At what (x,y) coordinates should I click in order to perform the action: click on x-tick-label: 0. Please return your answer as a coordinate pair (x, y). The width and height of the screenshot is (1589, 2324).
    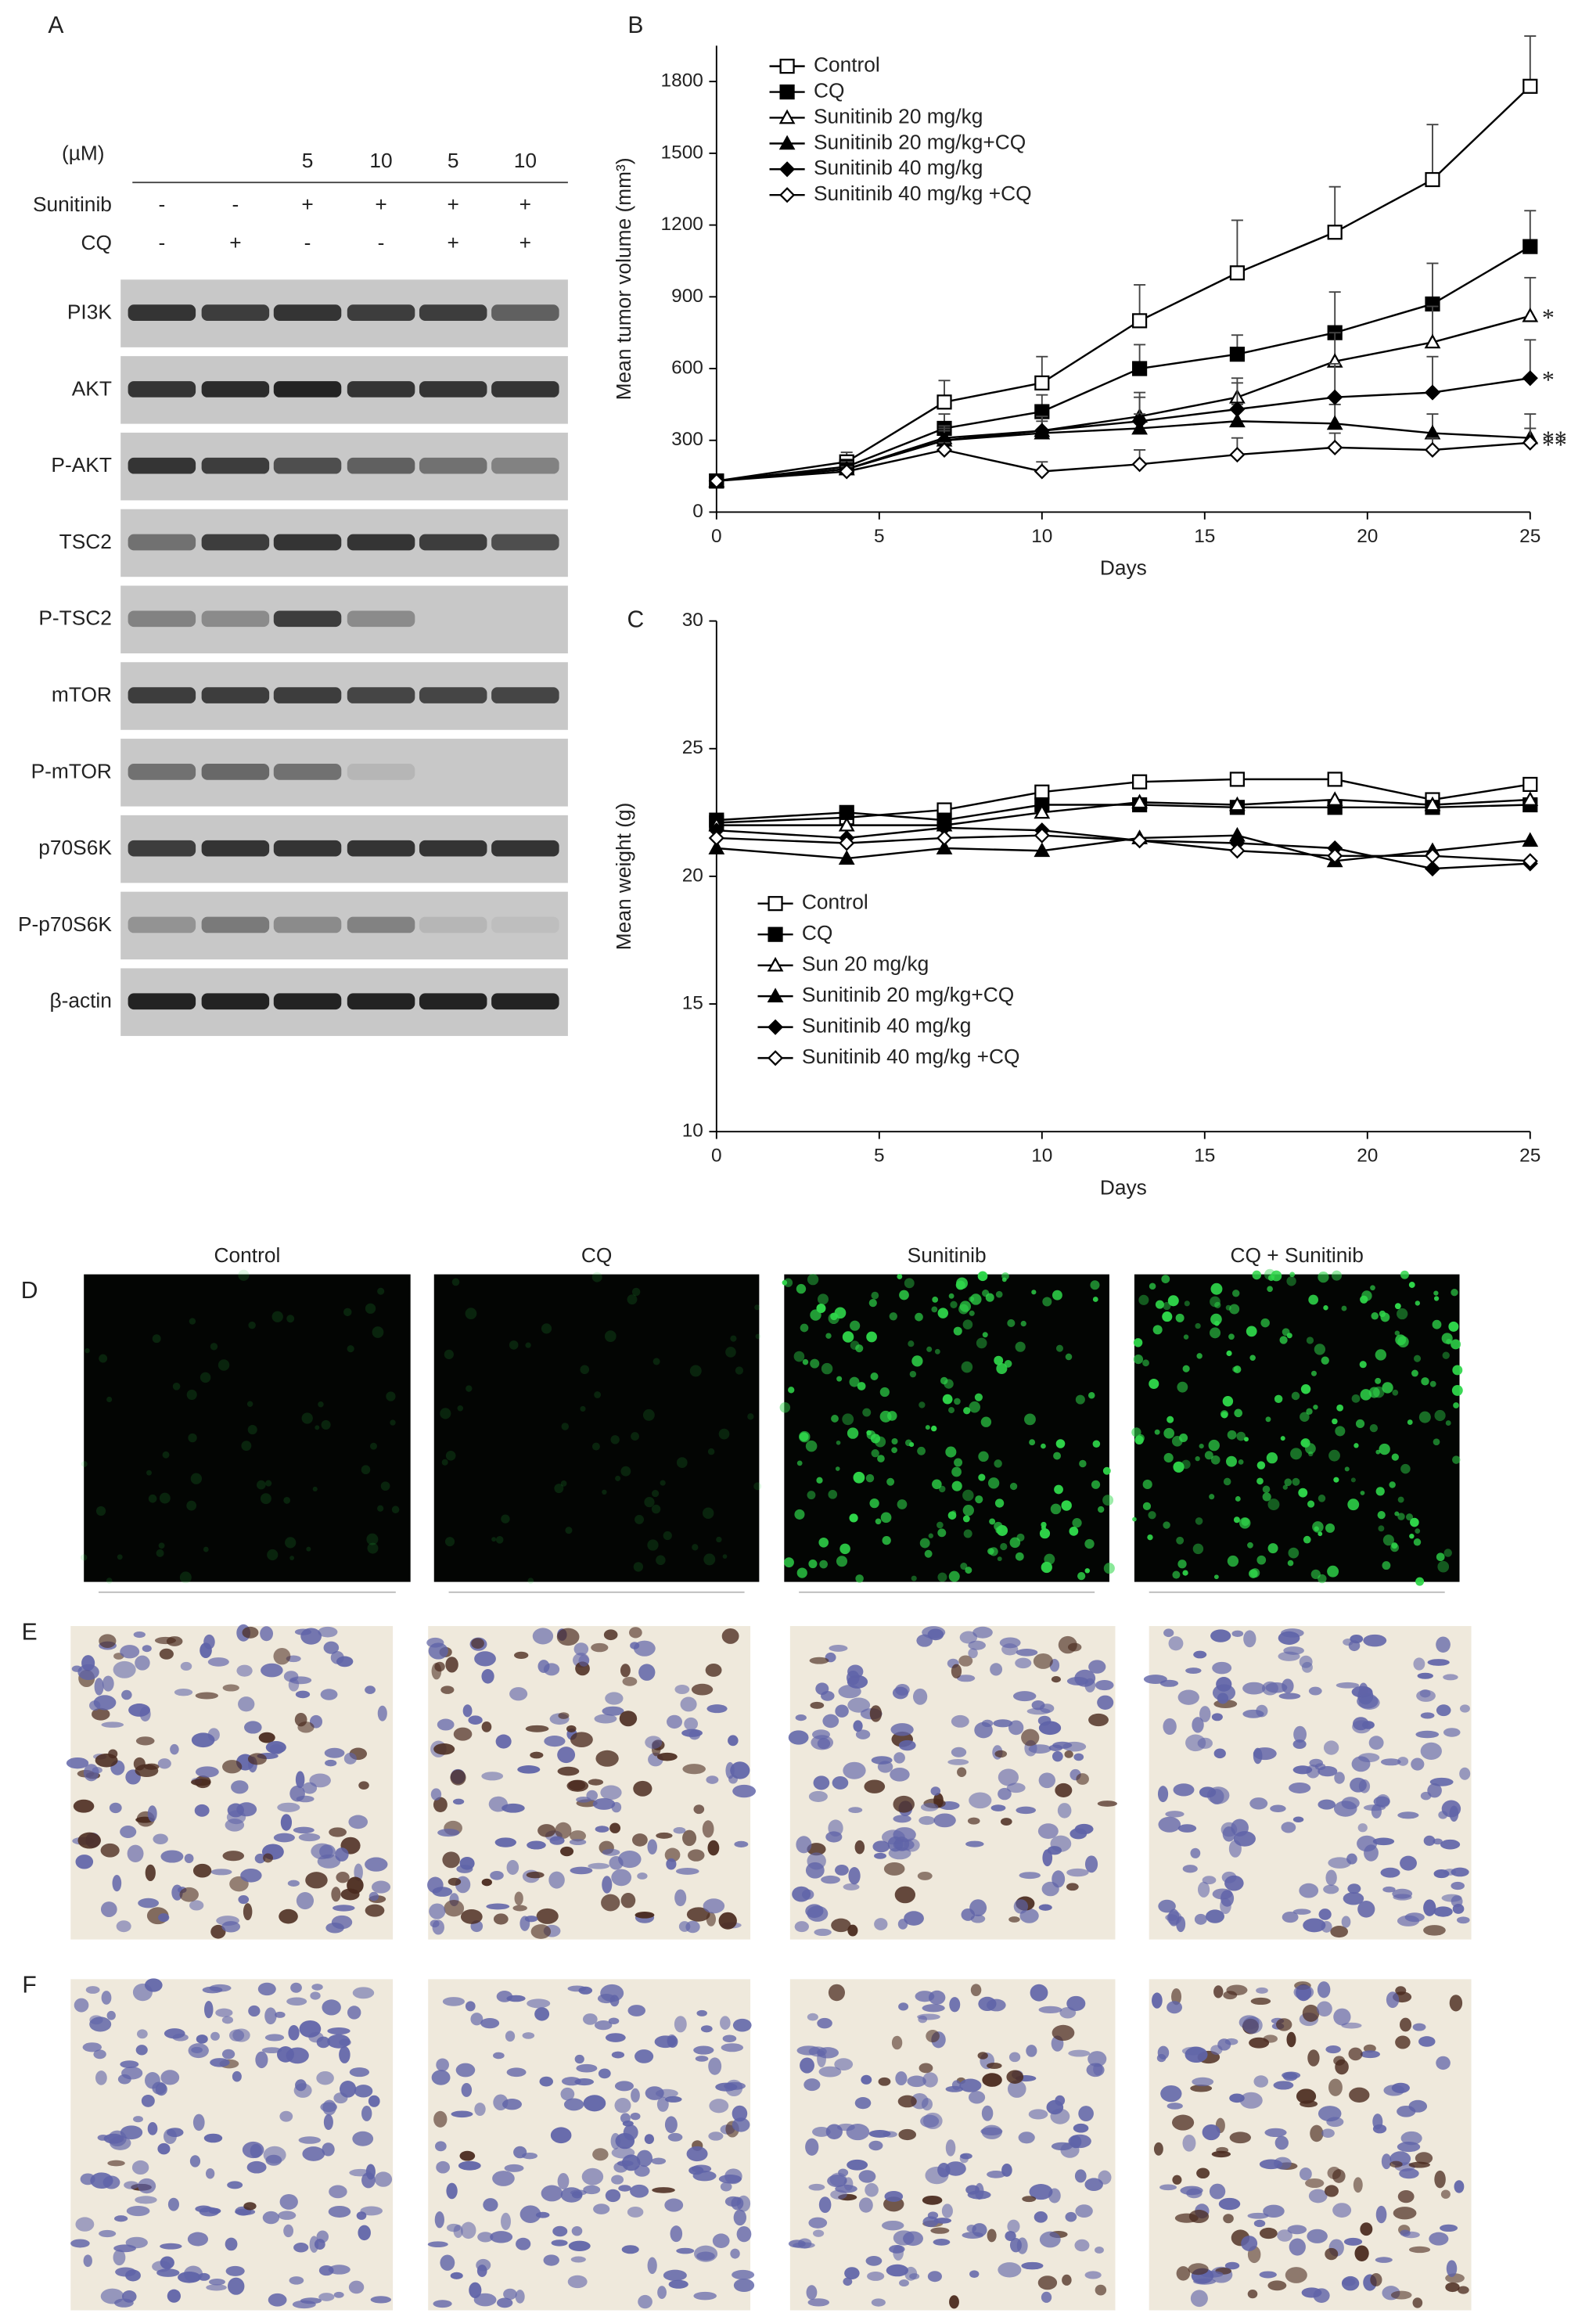
    Looking at the image, I should click on (717, 1156).